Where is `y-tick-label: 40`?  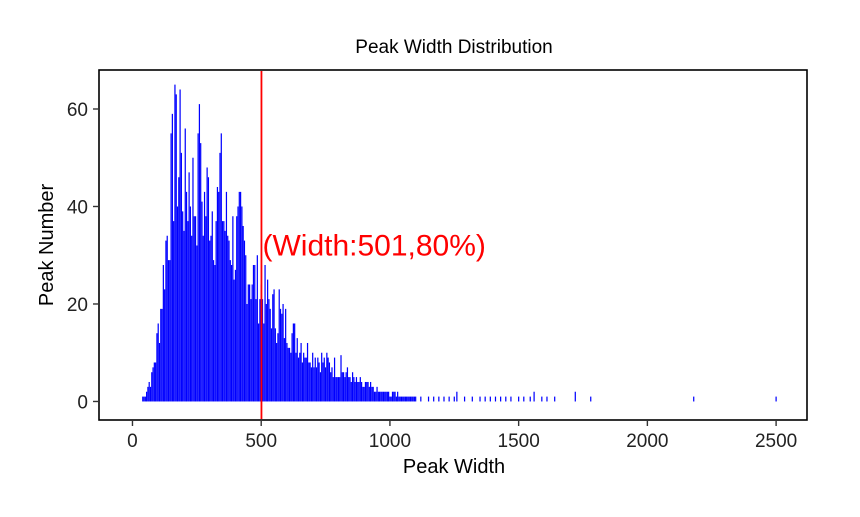
y-tick-label: 40 is located at coordinates (77, 207).